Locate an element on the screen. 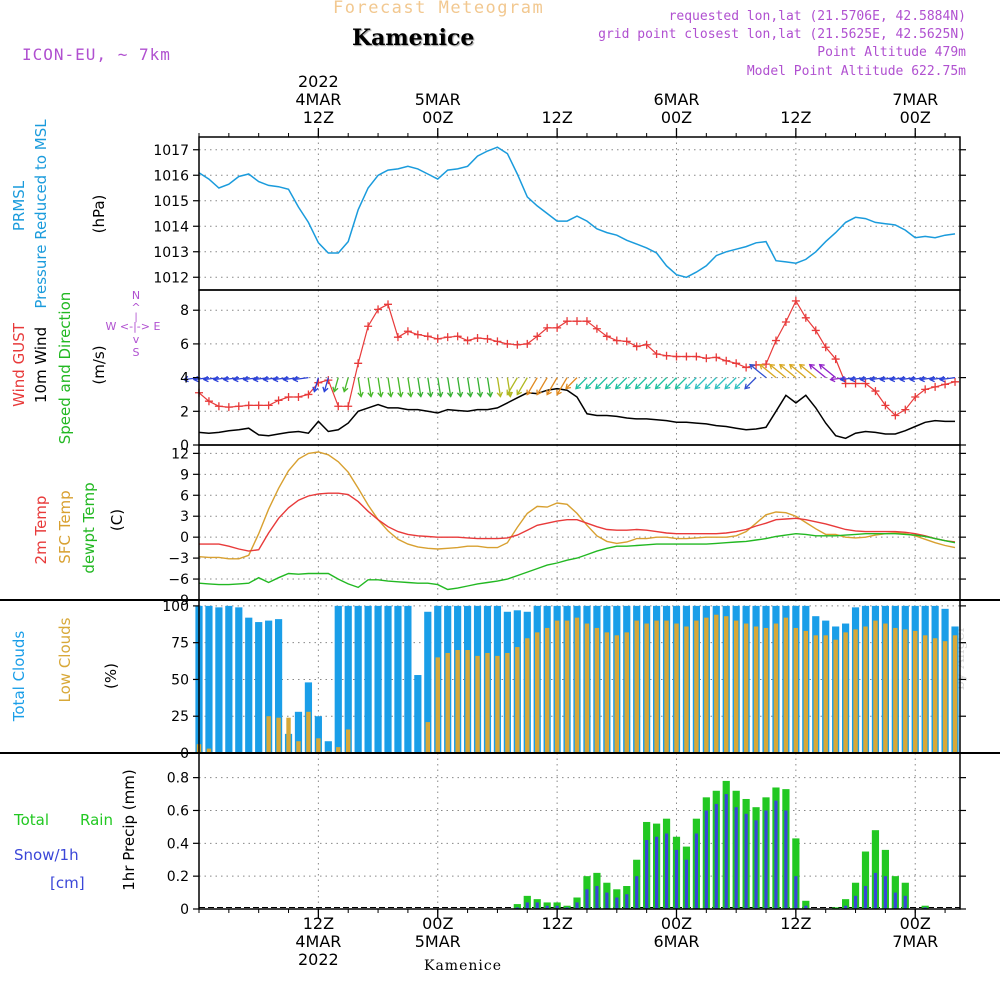  compass-s: S is located at coordinates (136, 352).